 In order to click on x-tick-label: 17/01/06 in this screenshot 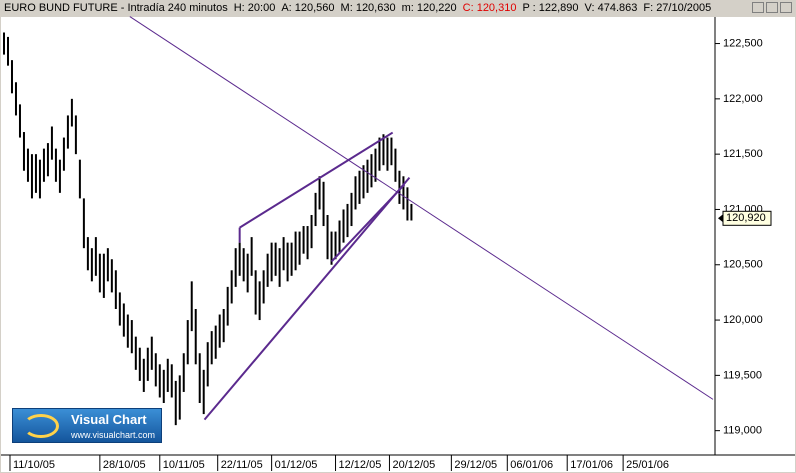, I will do `click(591, 465)`.